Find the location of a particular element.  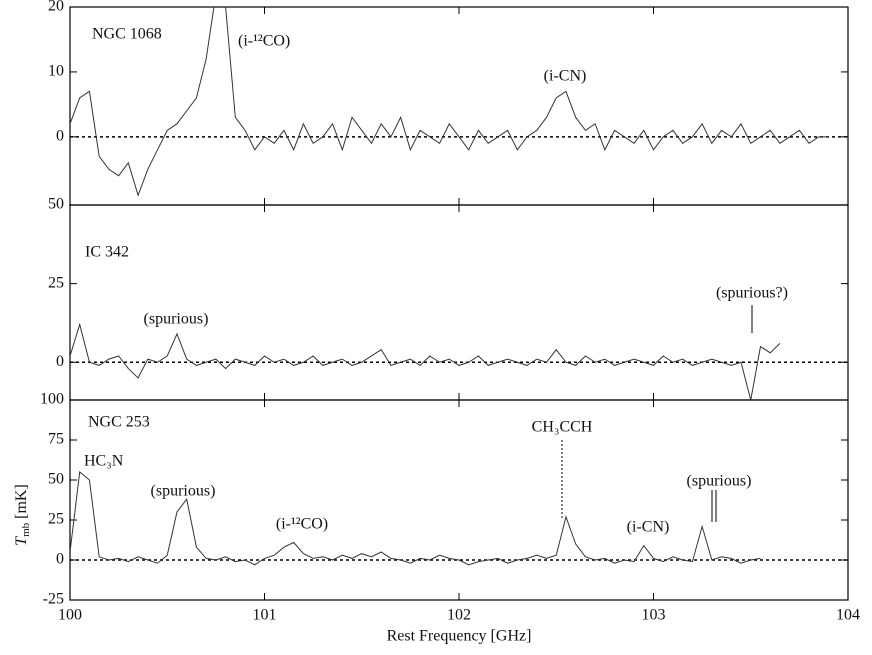

x-axis-title: Rest Frequency [GHz] is located at coordinates (459, 636).